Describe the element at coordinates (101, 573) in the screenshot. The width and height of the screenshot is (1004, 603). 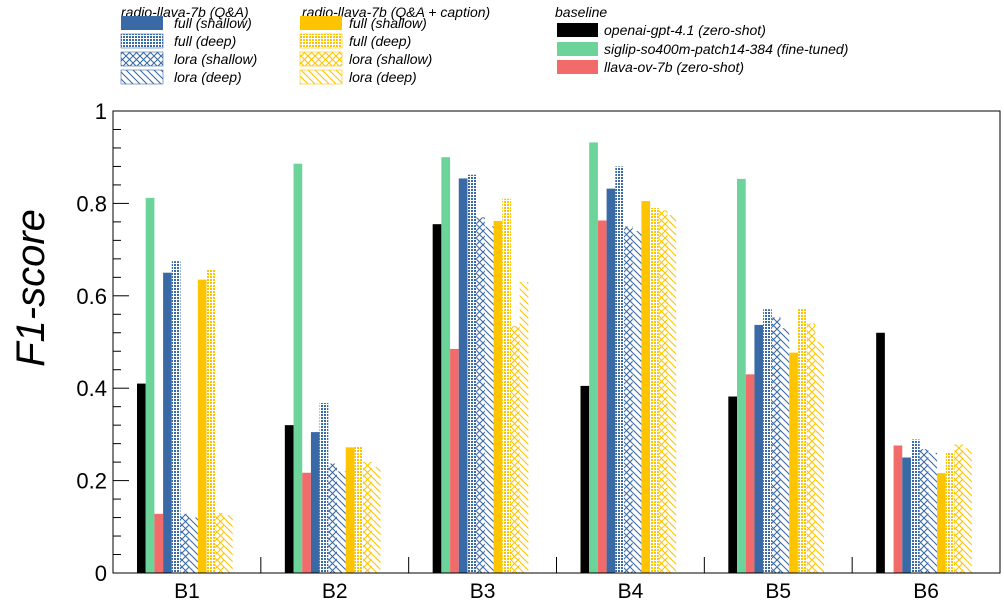
I see `y-tick-label: 0` at that location.